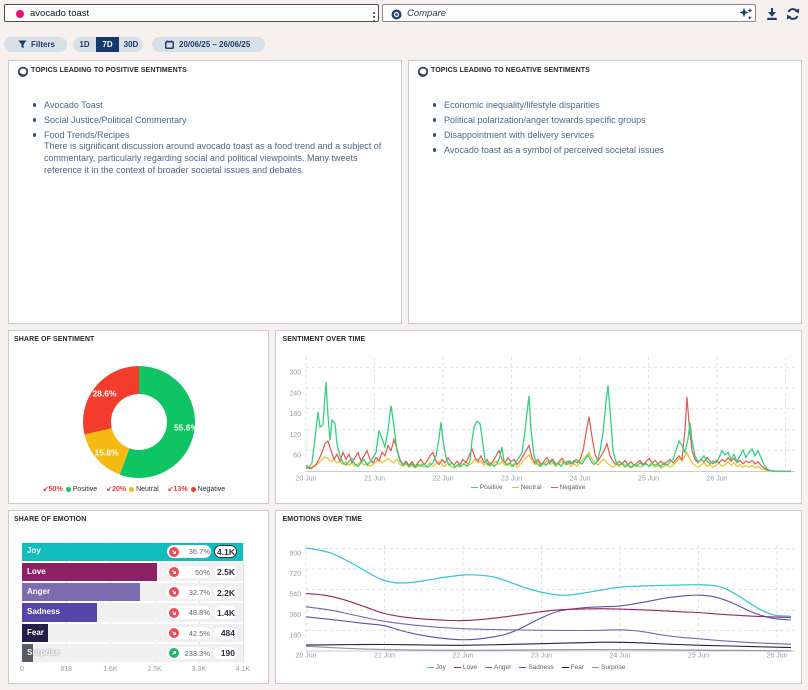 The height and width of the screenshot is (690, 808). What do you see at coordinates (106, 452) in the screenshot?
I see `svg-text: 15.8%` at bounding box center [106, 452].